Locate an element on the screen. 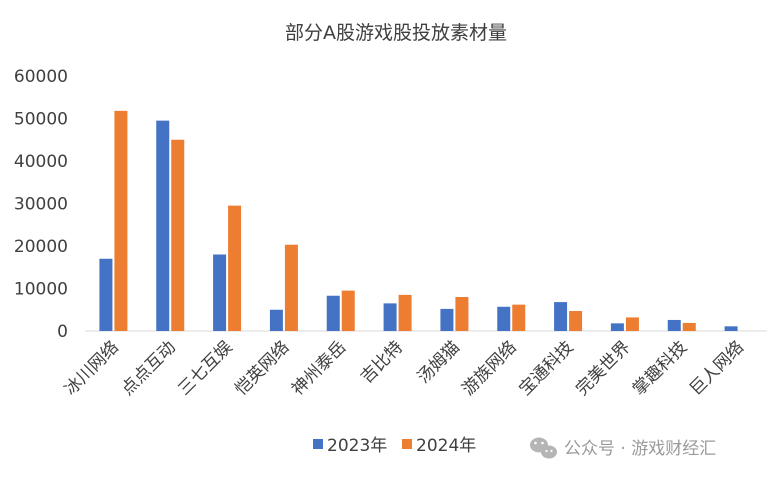 Image resolution: width=777 pixels, height=477 pixels. x-tick-label: 吉比特 is located at coordinates (382, 362).